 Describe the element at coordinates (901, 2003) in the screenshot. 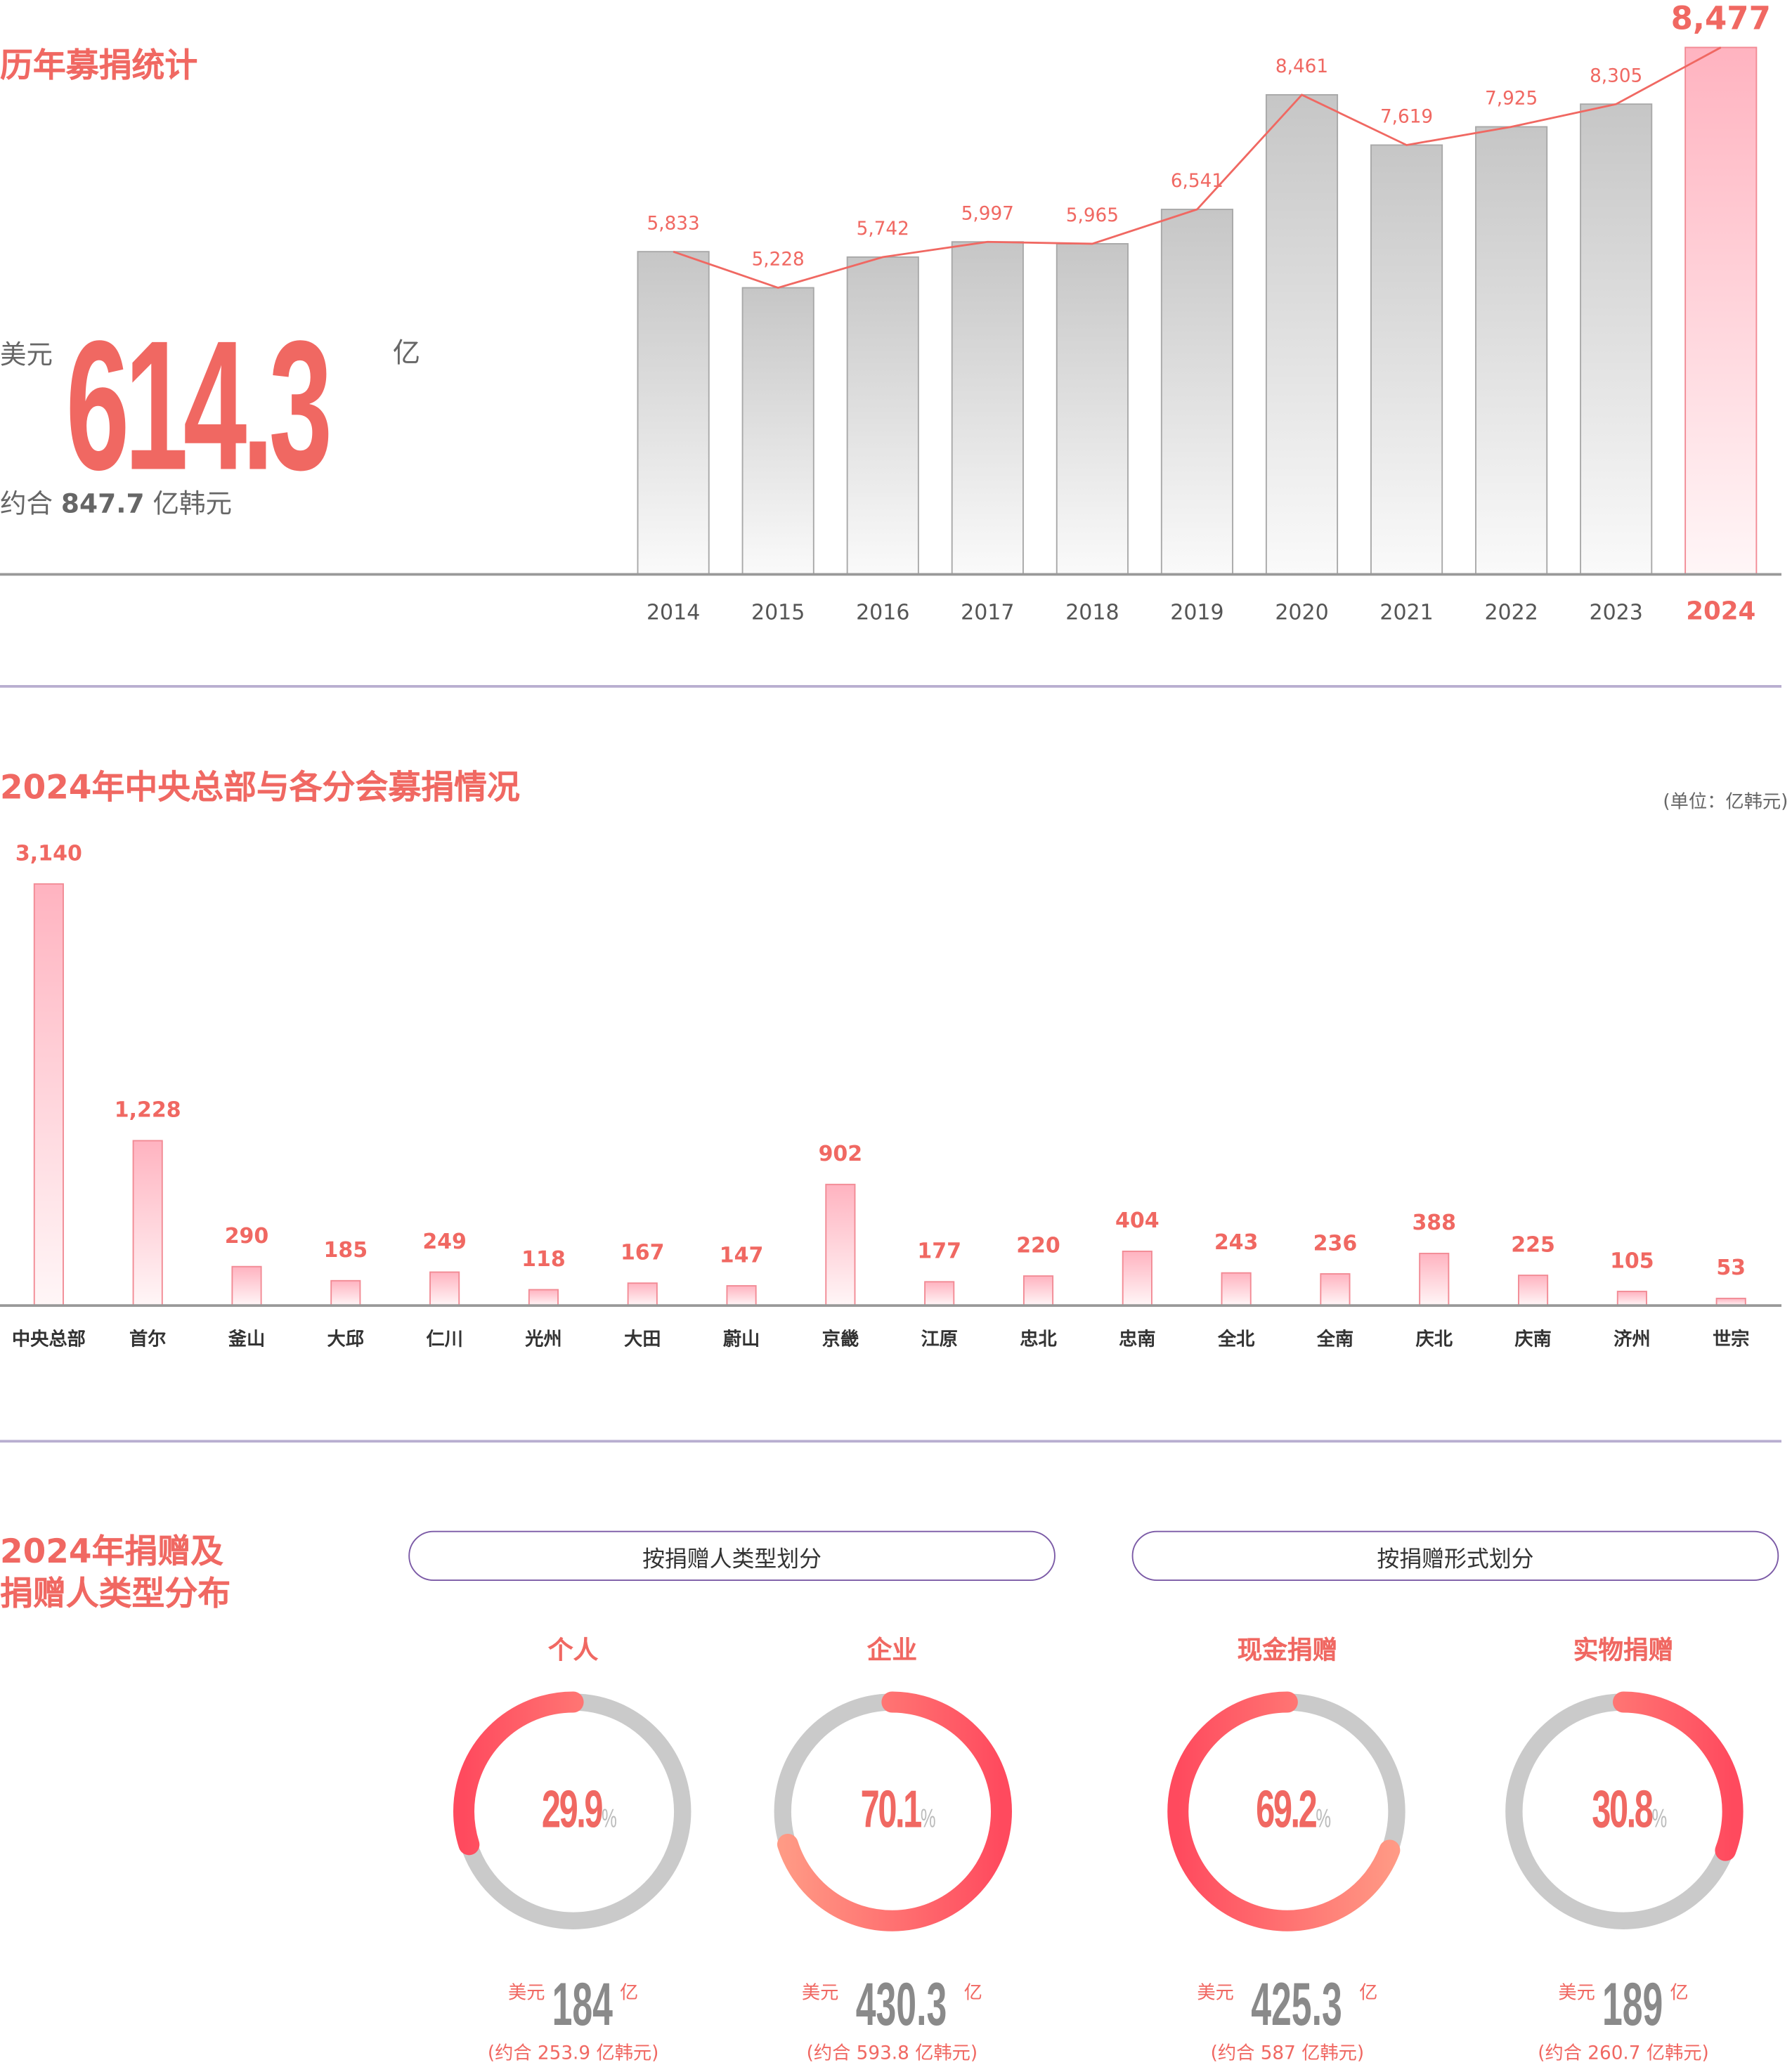

I see `amount-value: 430.3` at that location.